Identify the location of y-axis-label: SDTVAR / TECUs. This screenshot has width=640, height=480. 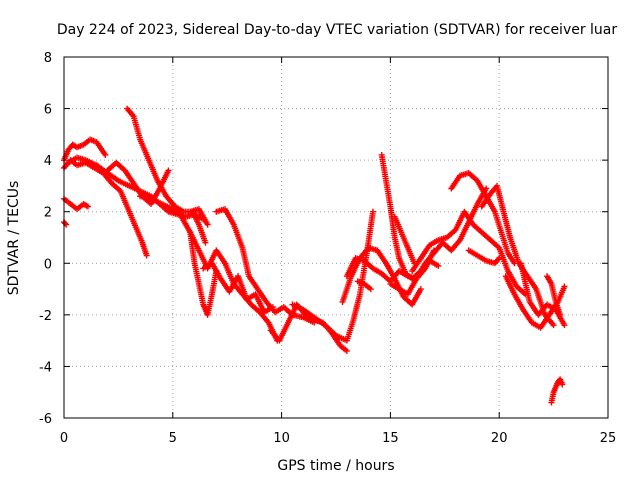
(14, 238).